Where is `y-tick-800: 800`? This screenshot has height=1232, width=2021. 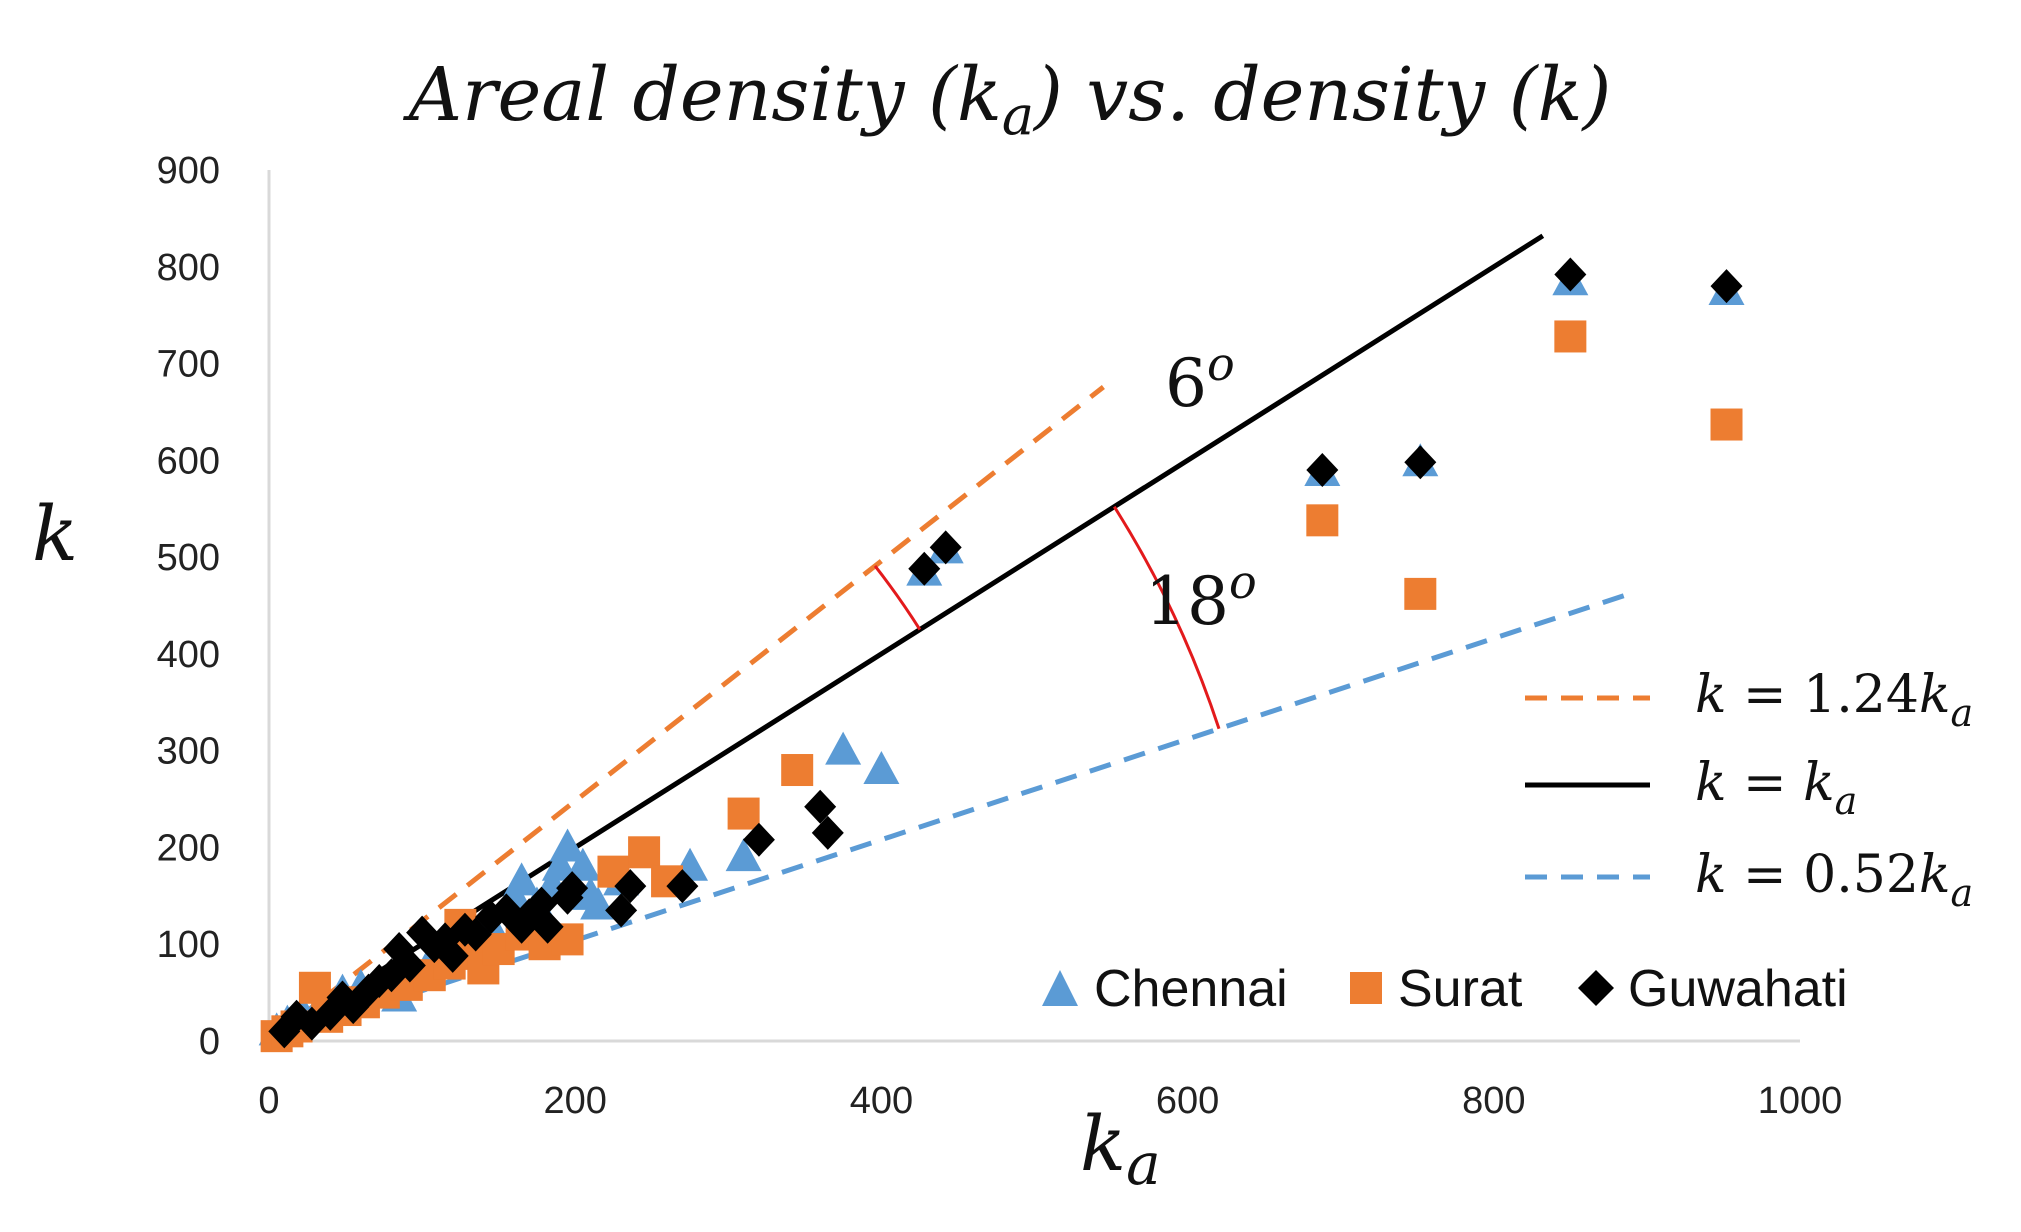
y-tick-800: 800 is located at coordinates (188, 268).